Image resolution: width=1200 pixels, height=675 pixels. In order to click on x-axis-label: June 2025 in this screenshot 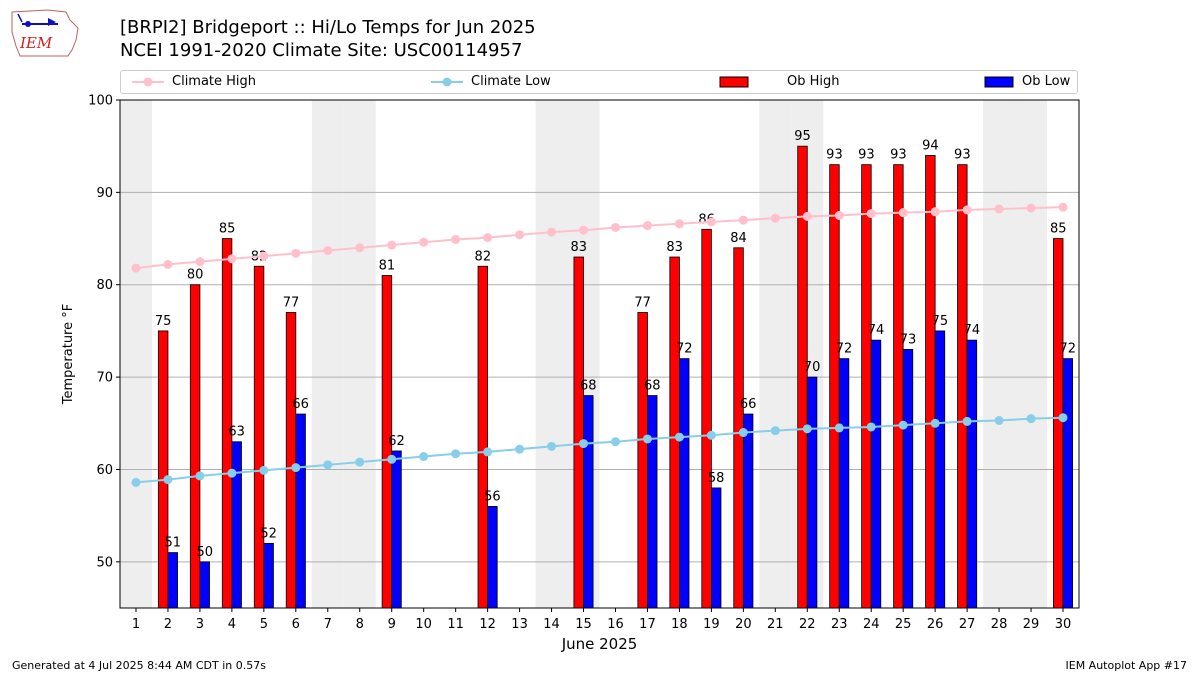, I will do `click(599, 644)`.